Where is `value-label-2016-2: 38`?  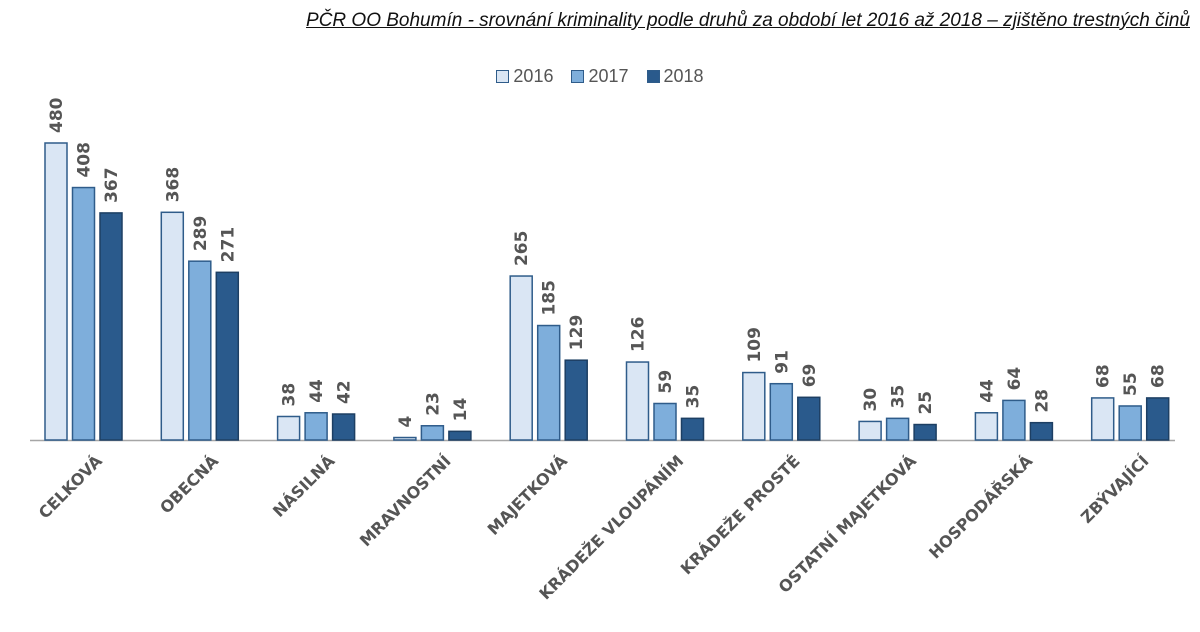 value-label-2016-2: 38 is located at coordinates (290, 395).